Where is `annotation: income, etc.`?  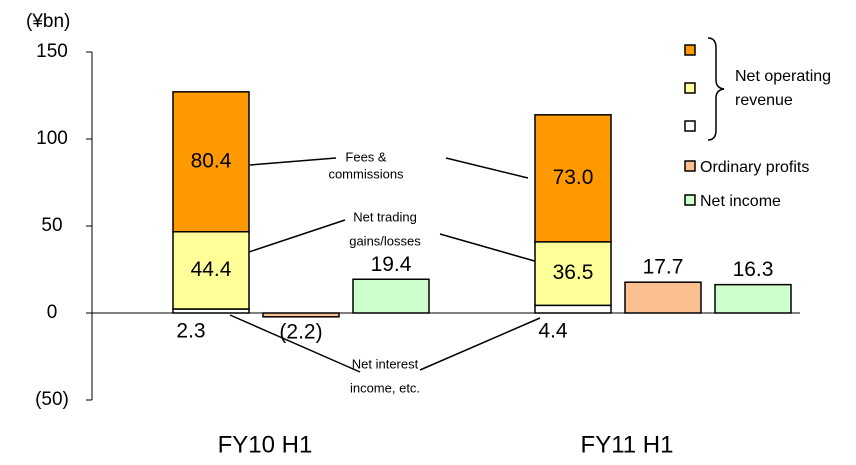
annotation: income, etc. is located at coordinates (385, 387).